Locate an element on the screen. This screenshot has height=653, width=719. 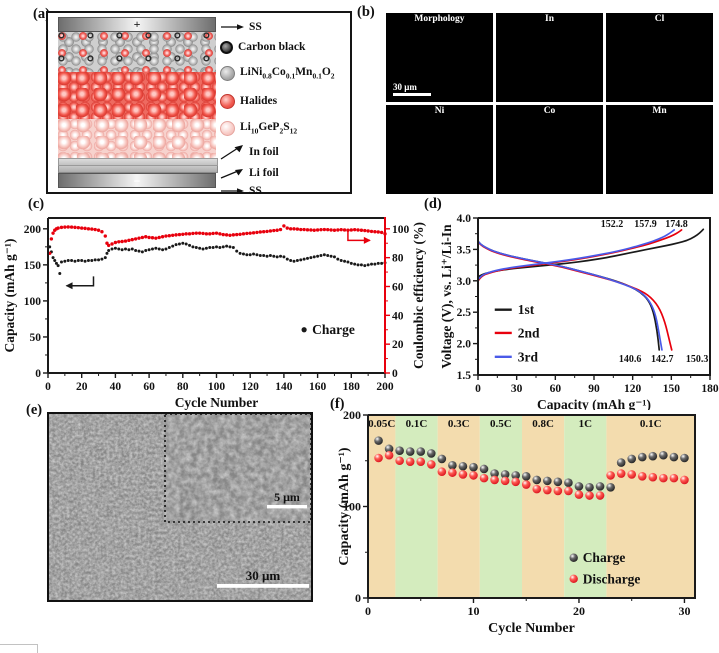
panel-f-label: (f) is located at coordinates (337, 404).